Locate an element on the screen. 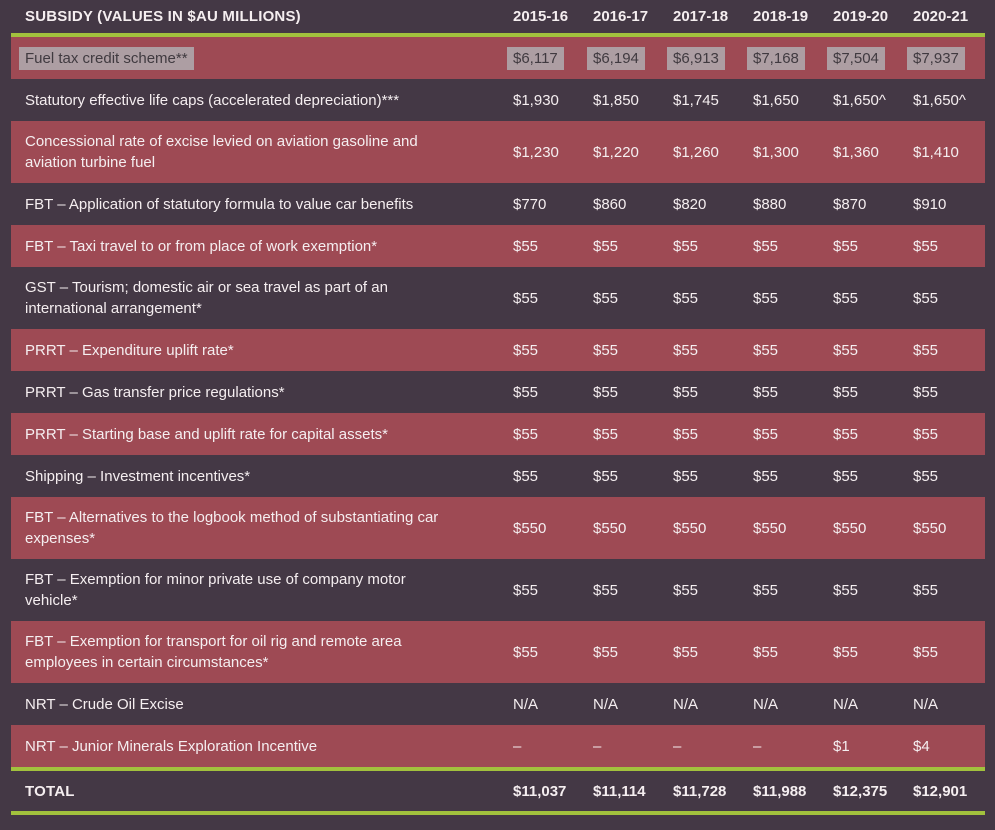 This screenshot has height=830, width=995. subsidy-value-2017-18: $1,260 is located at coordinates (696, 152).